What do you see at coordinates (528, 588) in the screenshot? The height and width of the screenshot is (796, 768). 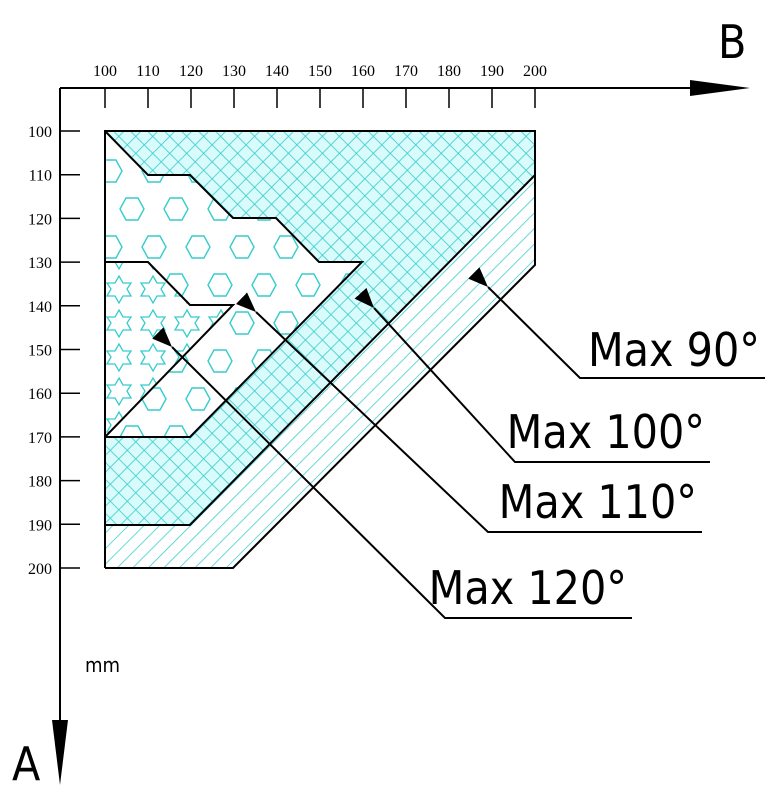 I see `region-label: Max 120°` at bounding box center [528, 588].